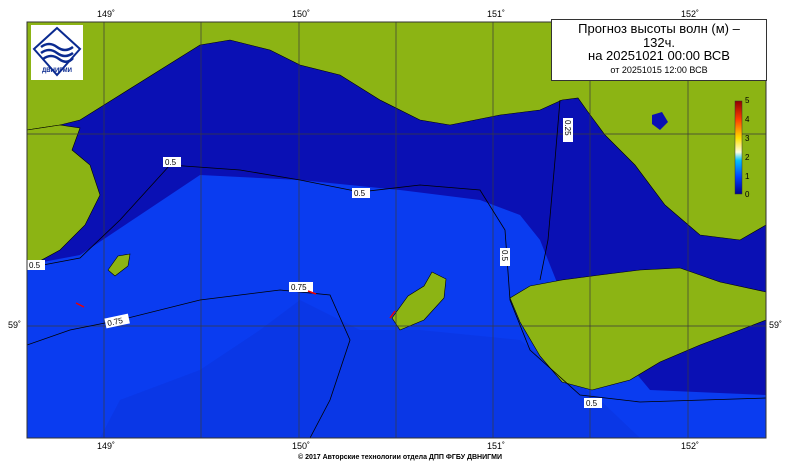 The width and height of the screenshot is (800, 466). I want to click on legend-tick: 5, so click(747, 100).